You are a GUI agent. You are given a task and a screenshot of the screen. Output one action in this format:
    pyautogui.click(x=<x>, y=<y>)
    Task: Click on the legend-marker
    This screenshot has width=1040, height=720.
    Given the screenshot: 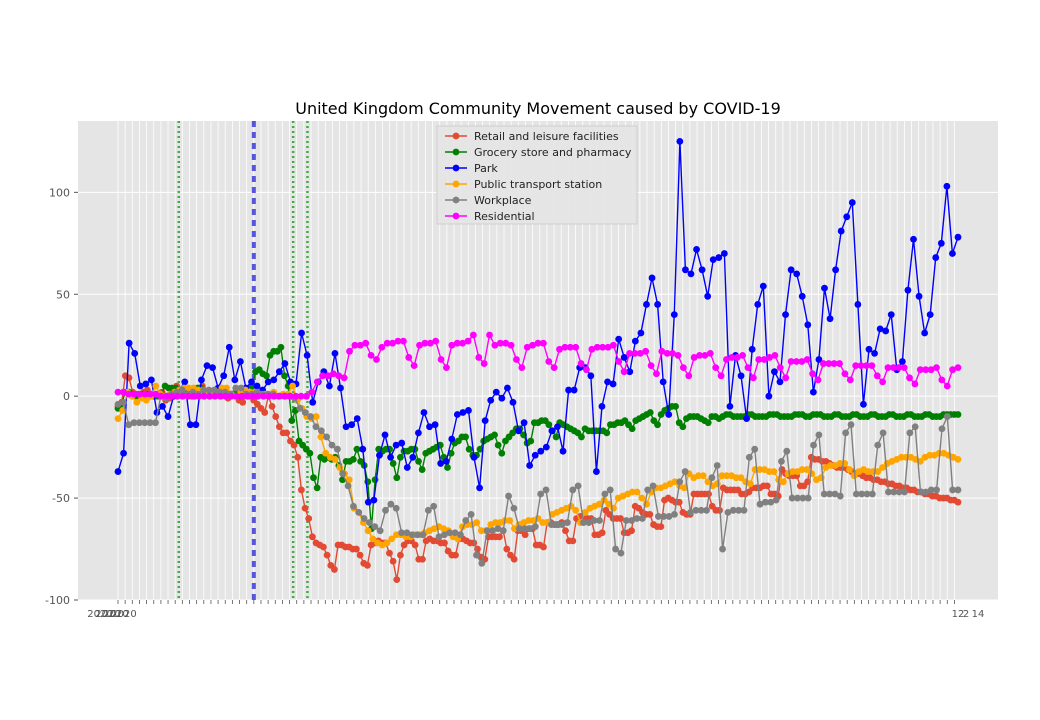 What is the action you would take?
    pyautogui.click(x=456, y=216)
    